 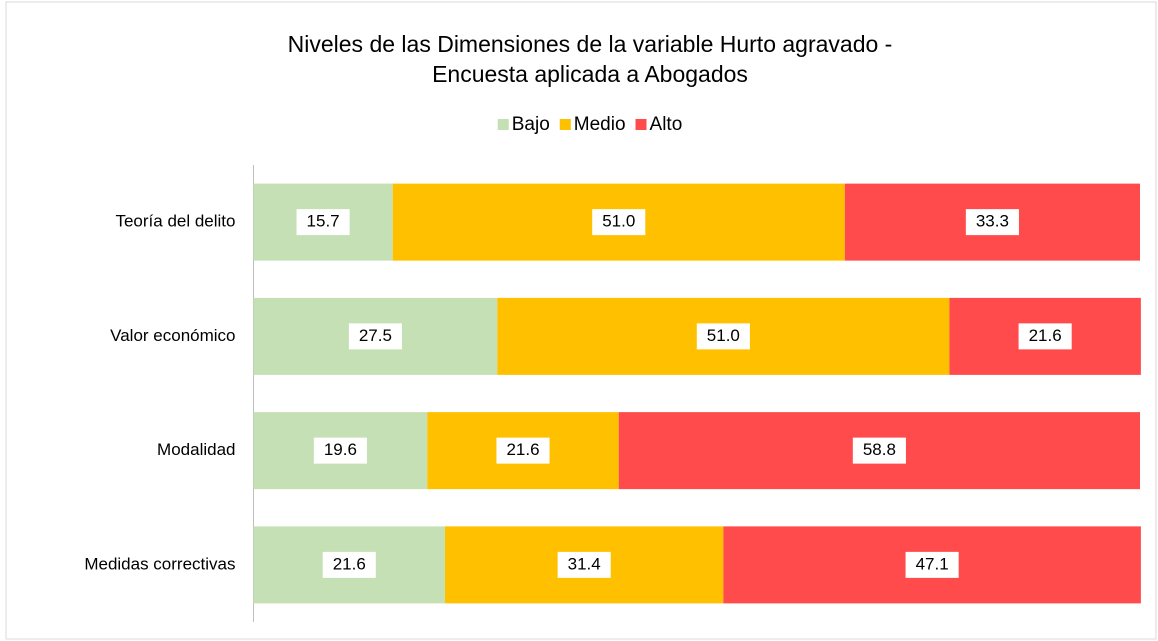 I want to click on y-tick-label: Teoría del delito, so click(x=175, y=221).